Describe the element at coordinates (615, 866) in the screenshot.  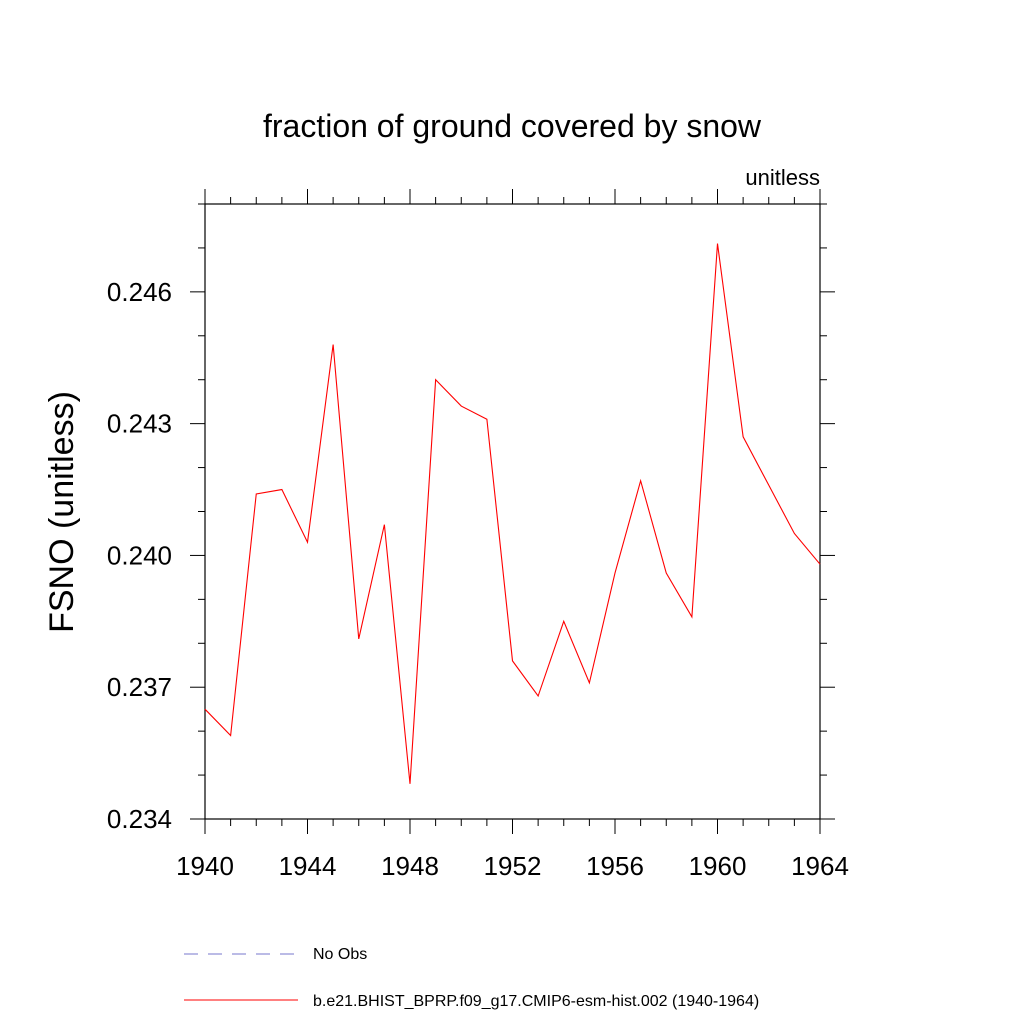
I see `x-tick-label: 1956` at that location.